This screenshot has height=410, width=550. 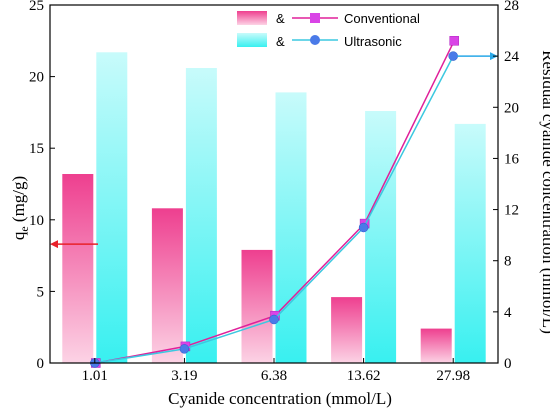 What do you see at coordinates (508, 262) in the screenshot?
I see `y-right-tick-label-2: 8` at bounding box center [508, 262].